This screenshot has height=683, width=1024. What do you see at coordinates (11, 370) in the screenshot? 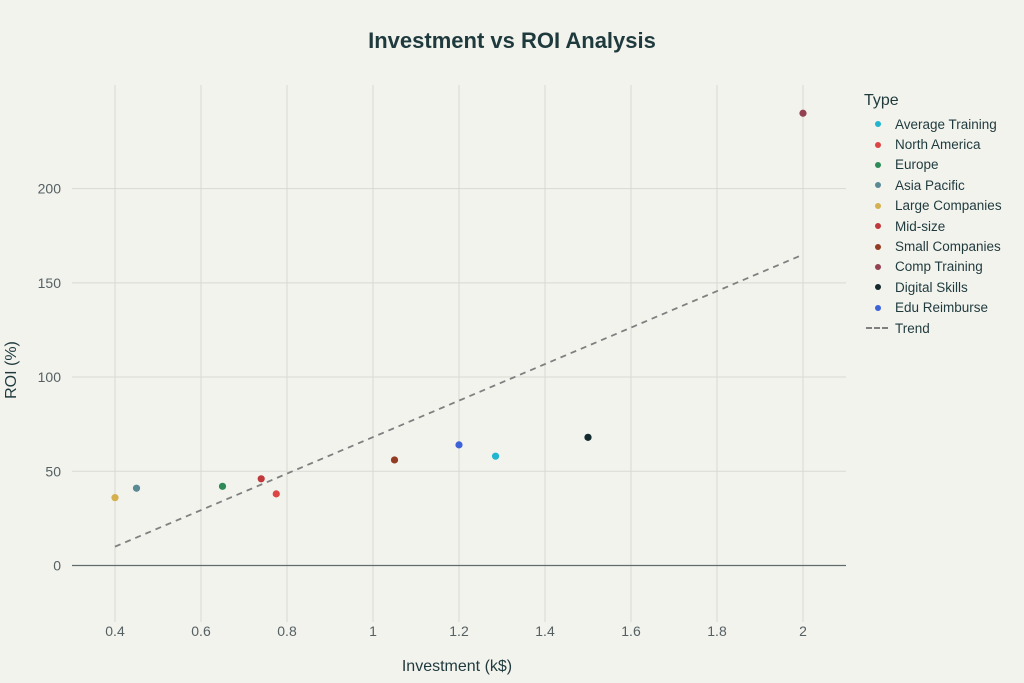
I see `y-axis-title: ROI (%)` at bounding box center [11, 370].